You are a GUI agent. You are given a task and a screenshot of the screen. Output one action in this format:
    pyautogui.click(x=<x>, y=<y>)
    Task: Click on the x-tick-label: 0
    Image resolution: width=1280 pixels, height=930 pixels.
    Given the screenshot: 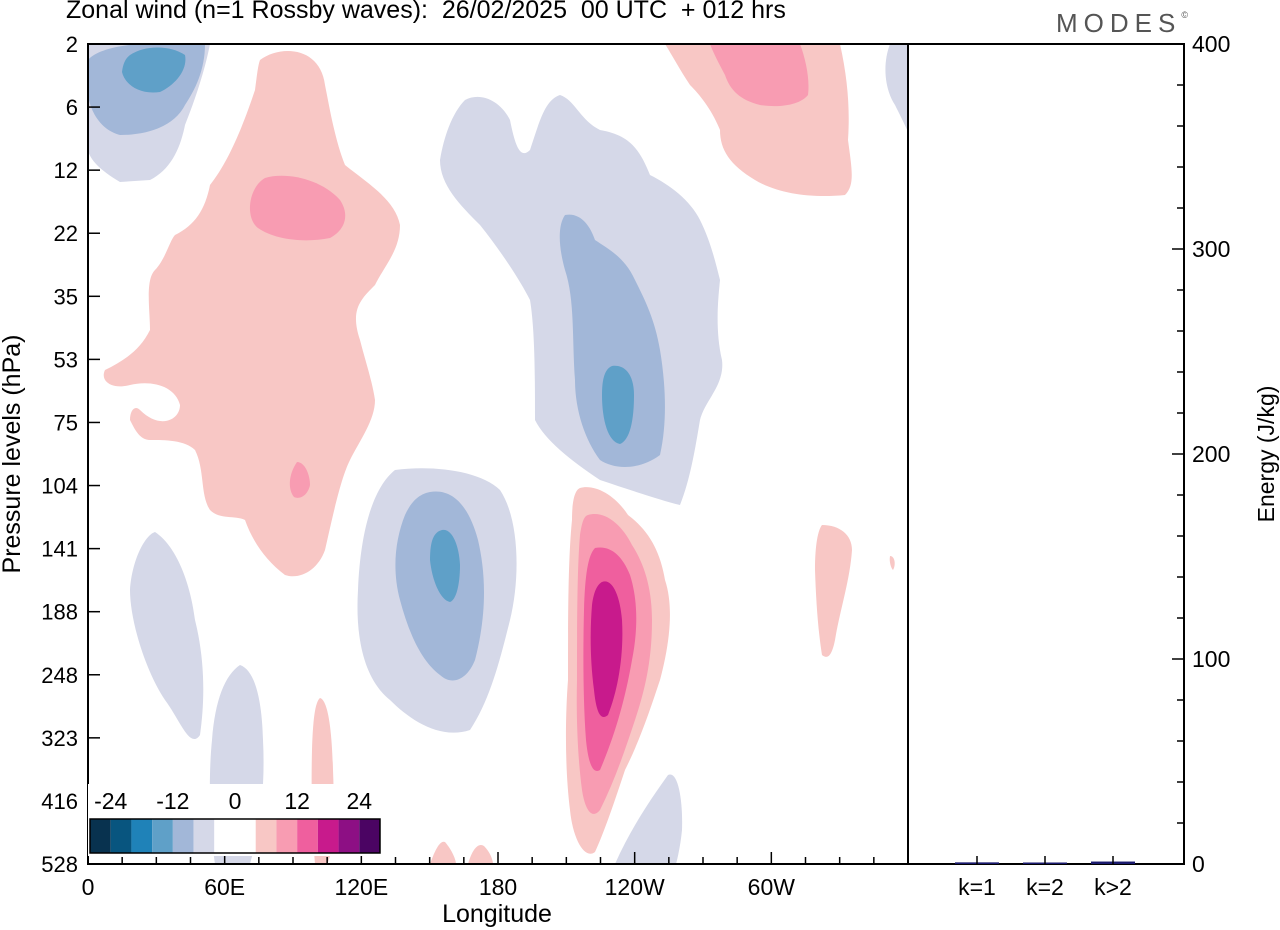 What is the action you would take?
    pyautogui.click(x=88, y=887)
    